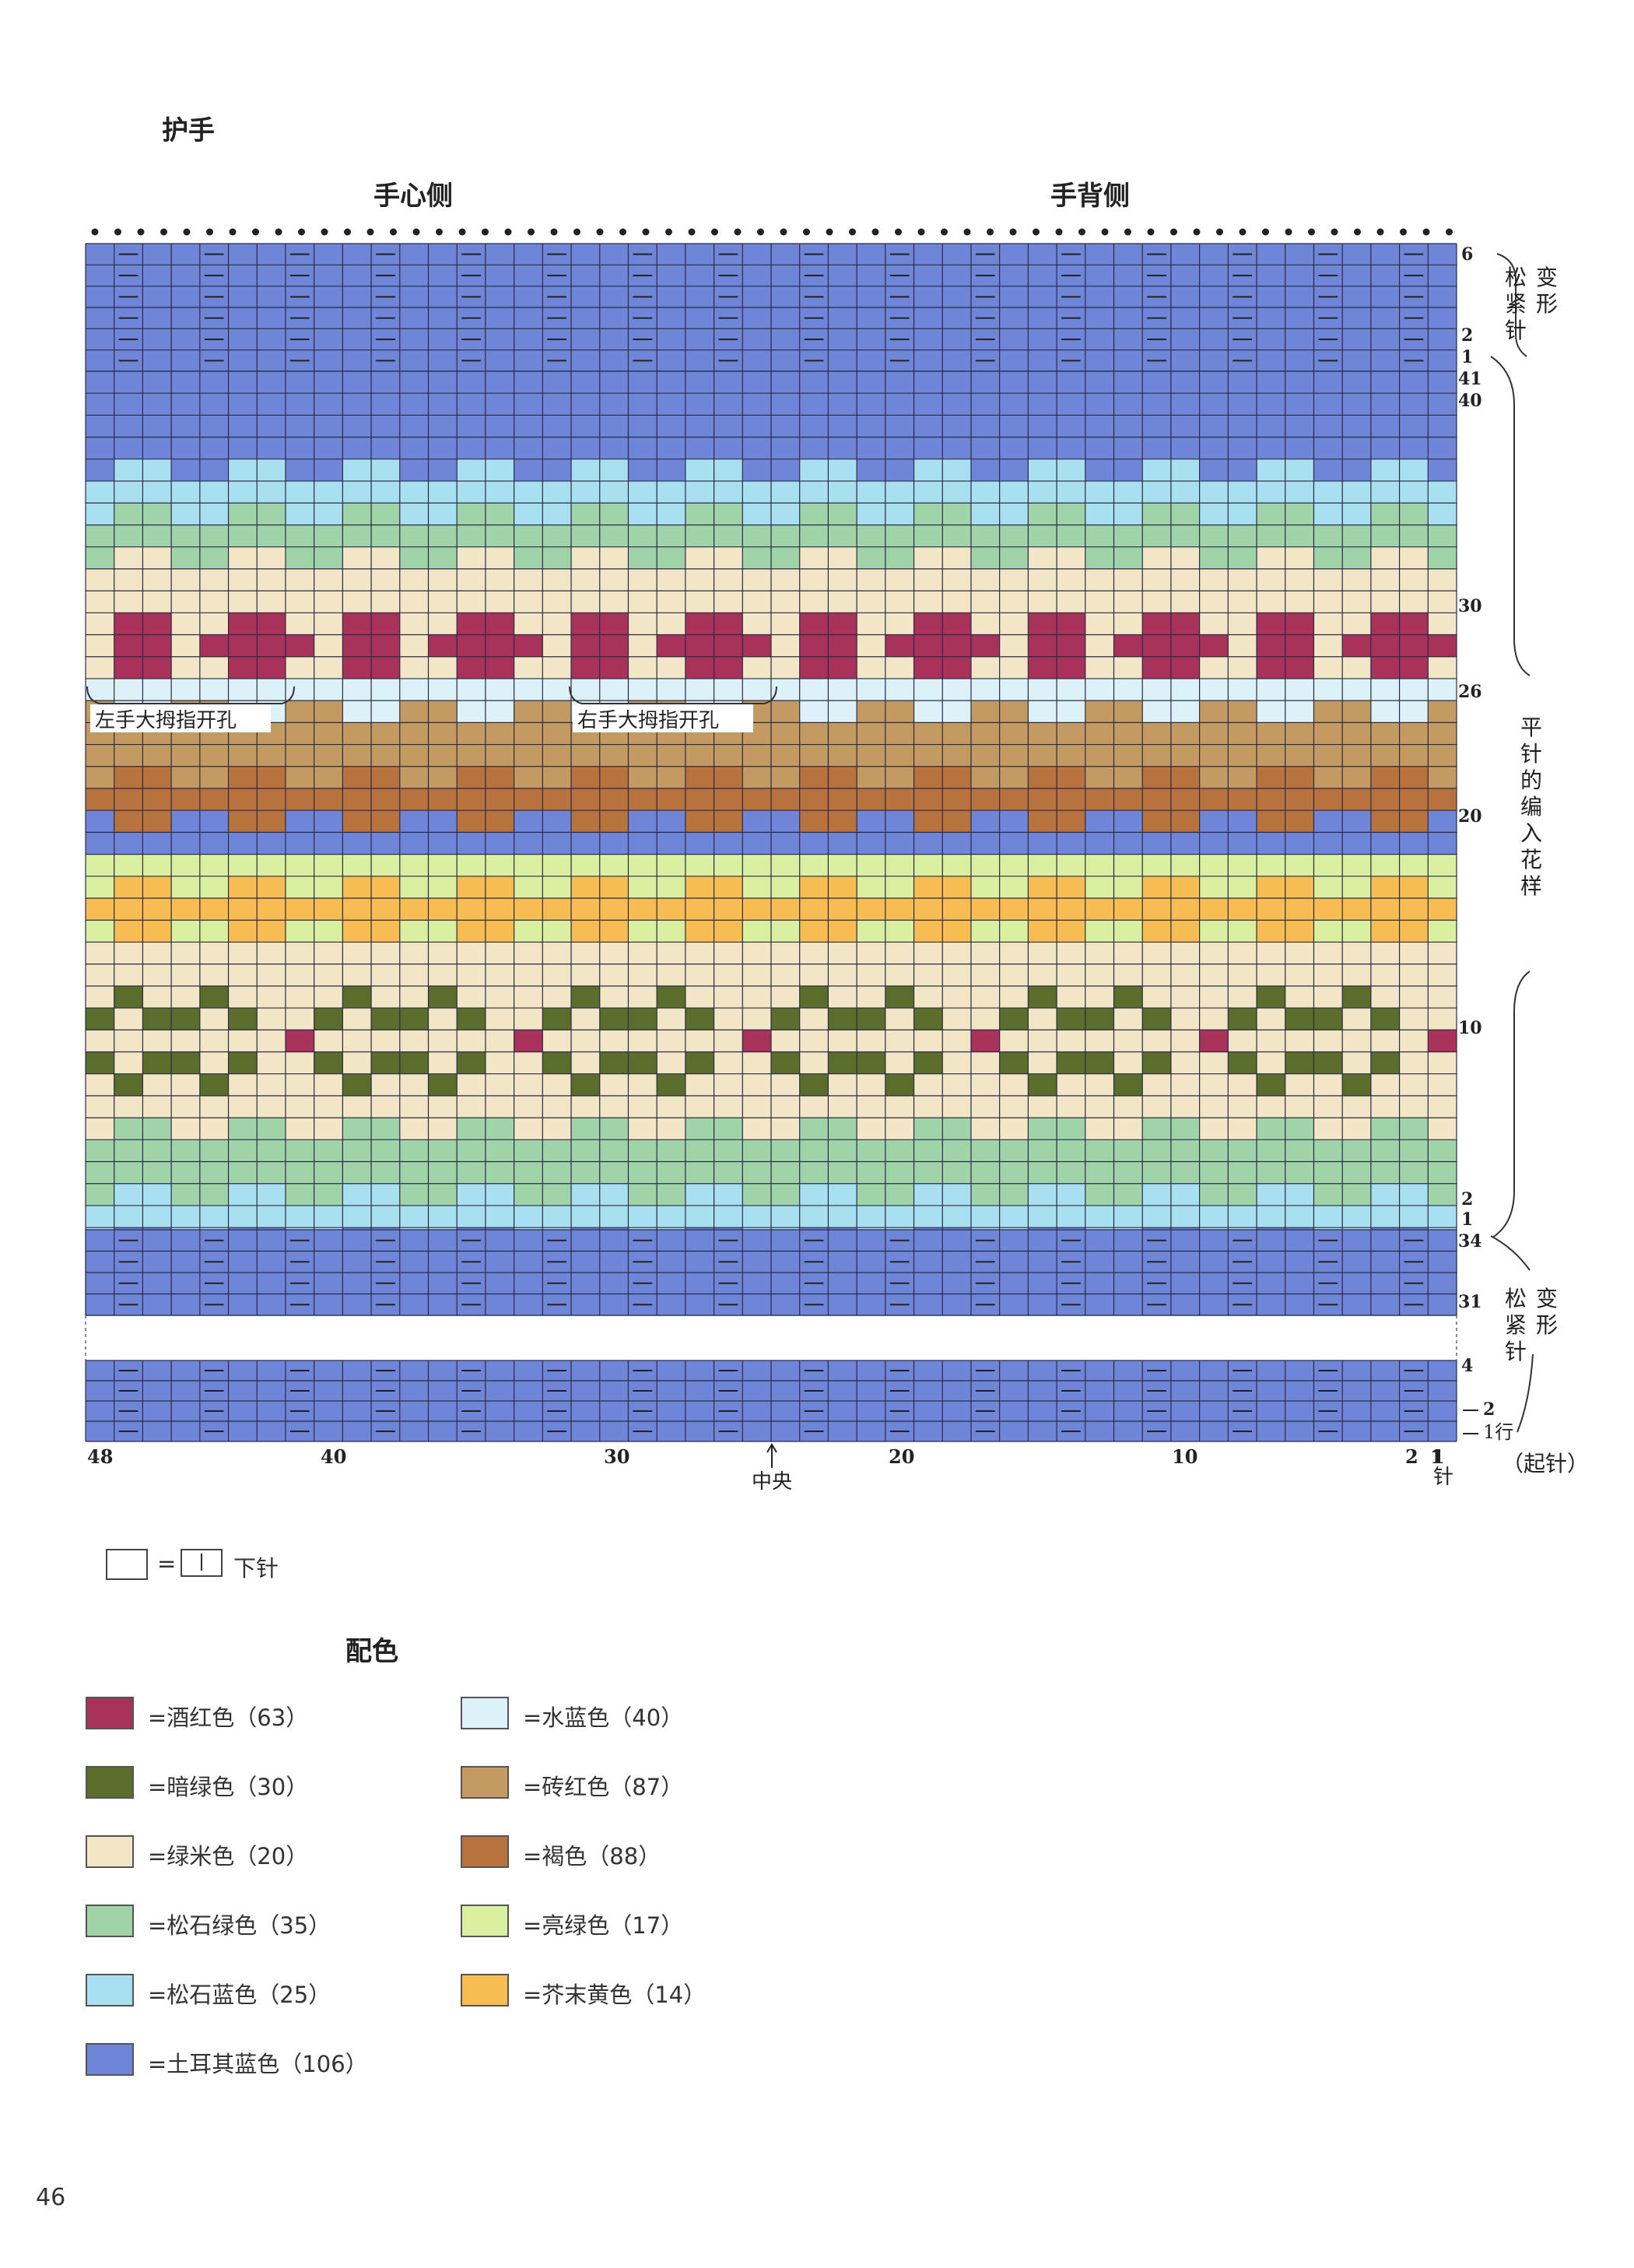 Image resolution: width=1634 pixels, height=2268 pixels. What do you see at coordinates (1090, 196) in the screenshot?
I see `back-side-heading: 手背侧` at bounding box center [1090, 196].